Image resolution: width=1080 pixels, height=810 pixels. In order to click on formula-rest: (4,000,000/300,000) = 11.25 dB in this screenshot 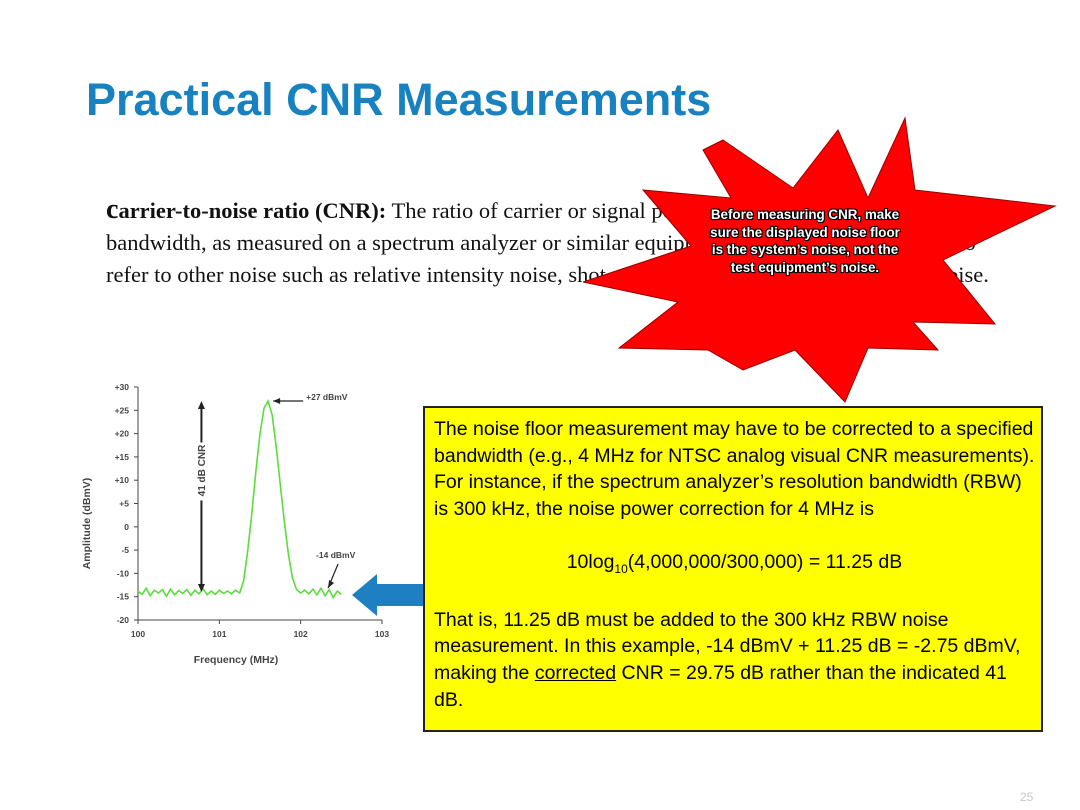, I will do `click(765, 562)`.